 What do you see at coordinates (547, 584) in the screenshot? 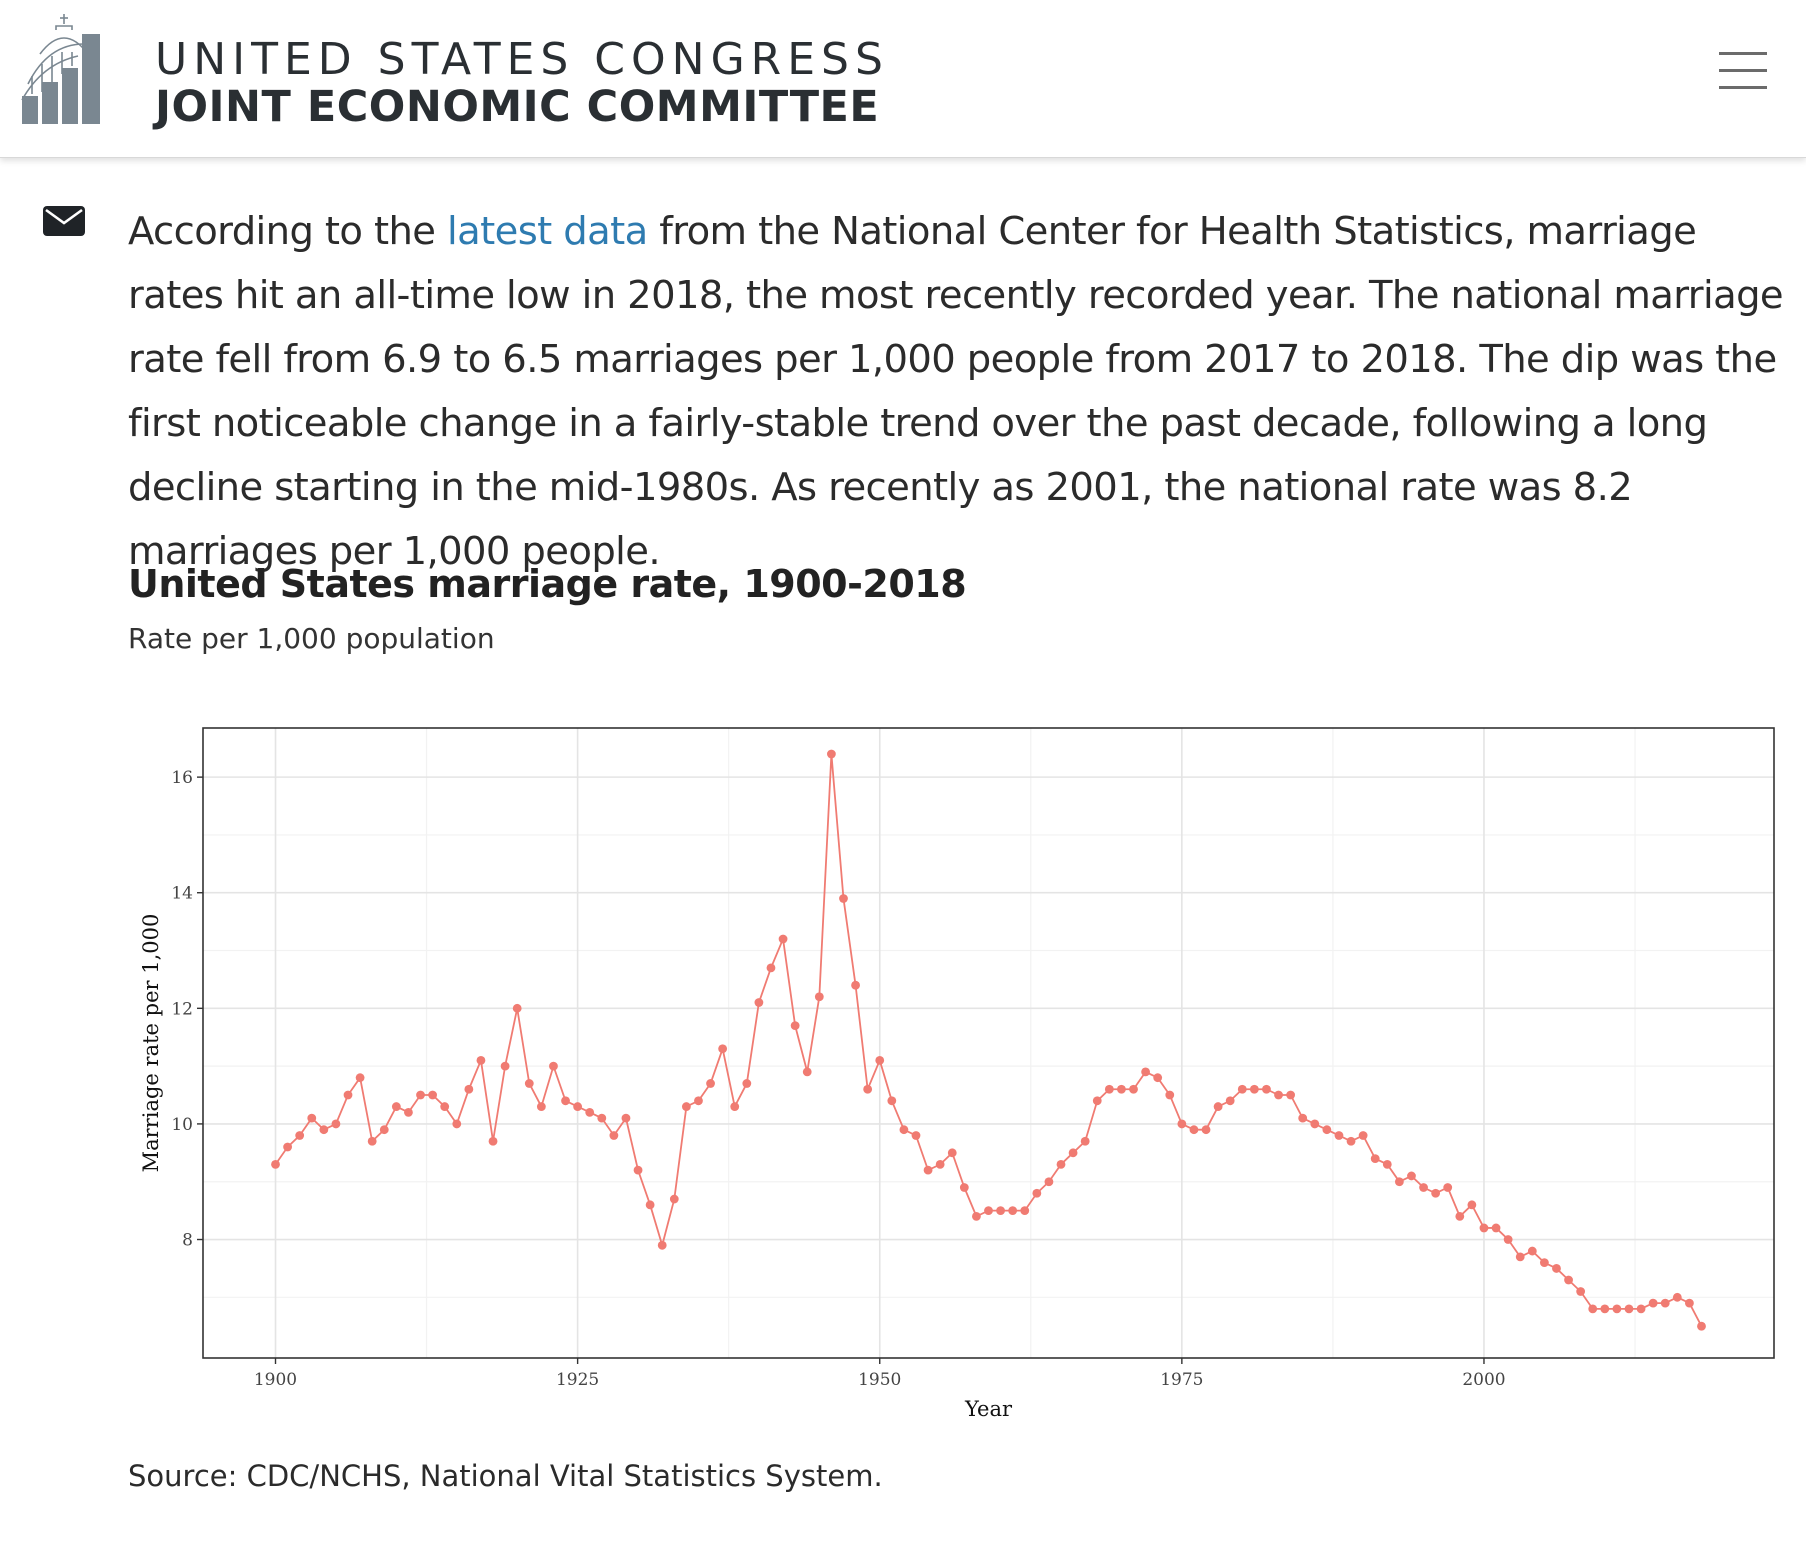
I see `chart-title: United States marriage rate, 1900-2018` at bounding box center [547, 584].